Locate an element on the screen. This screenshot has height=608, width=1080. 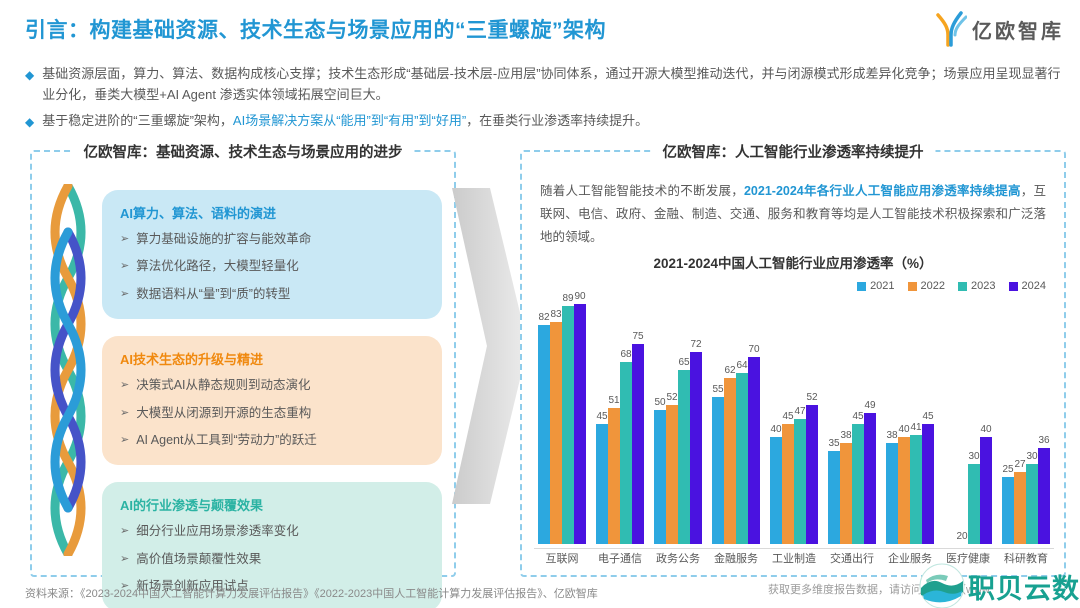
info-box-item-text: 大模型从闭源到开源的生态重构 is located at coordinates (224, 412).